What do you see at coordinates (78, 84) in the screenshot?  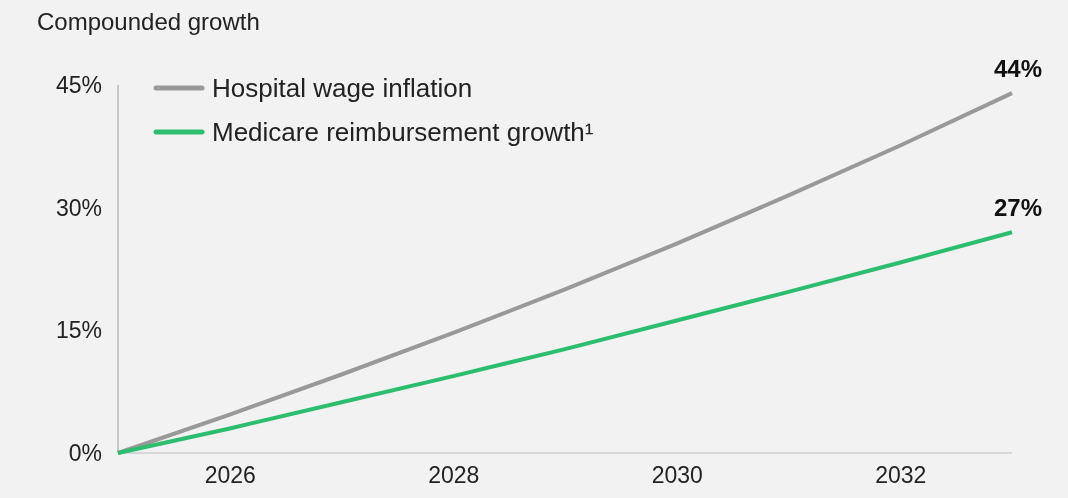 I see `y-tick-label: 45%` at bounding box center [78, 84].